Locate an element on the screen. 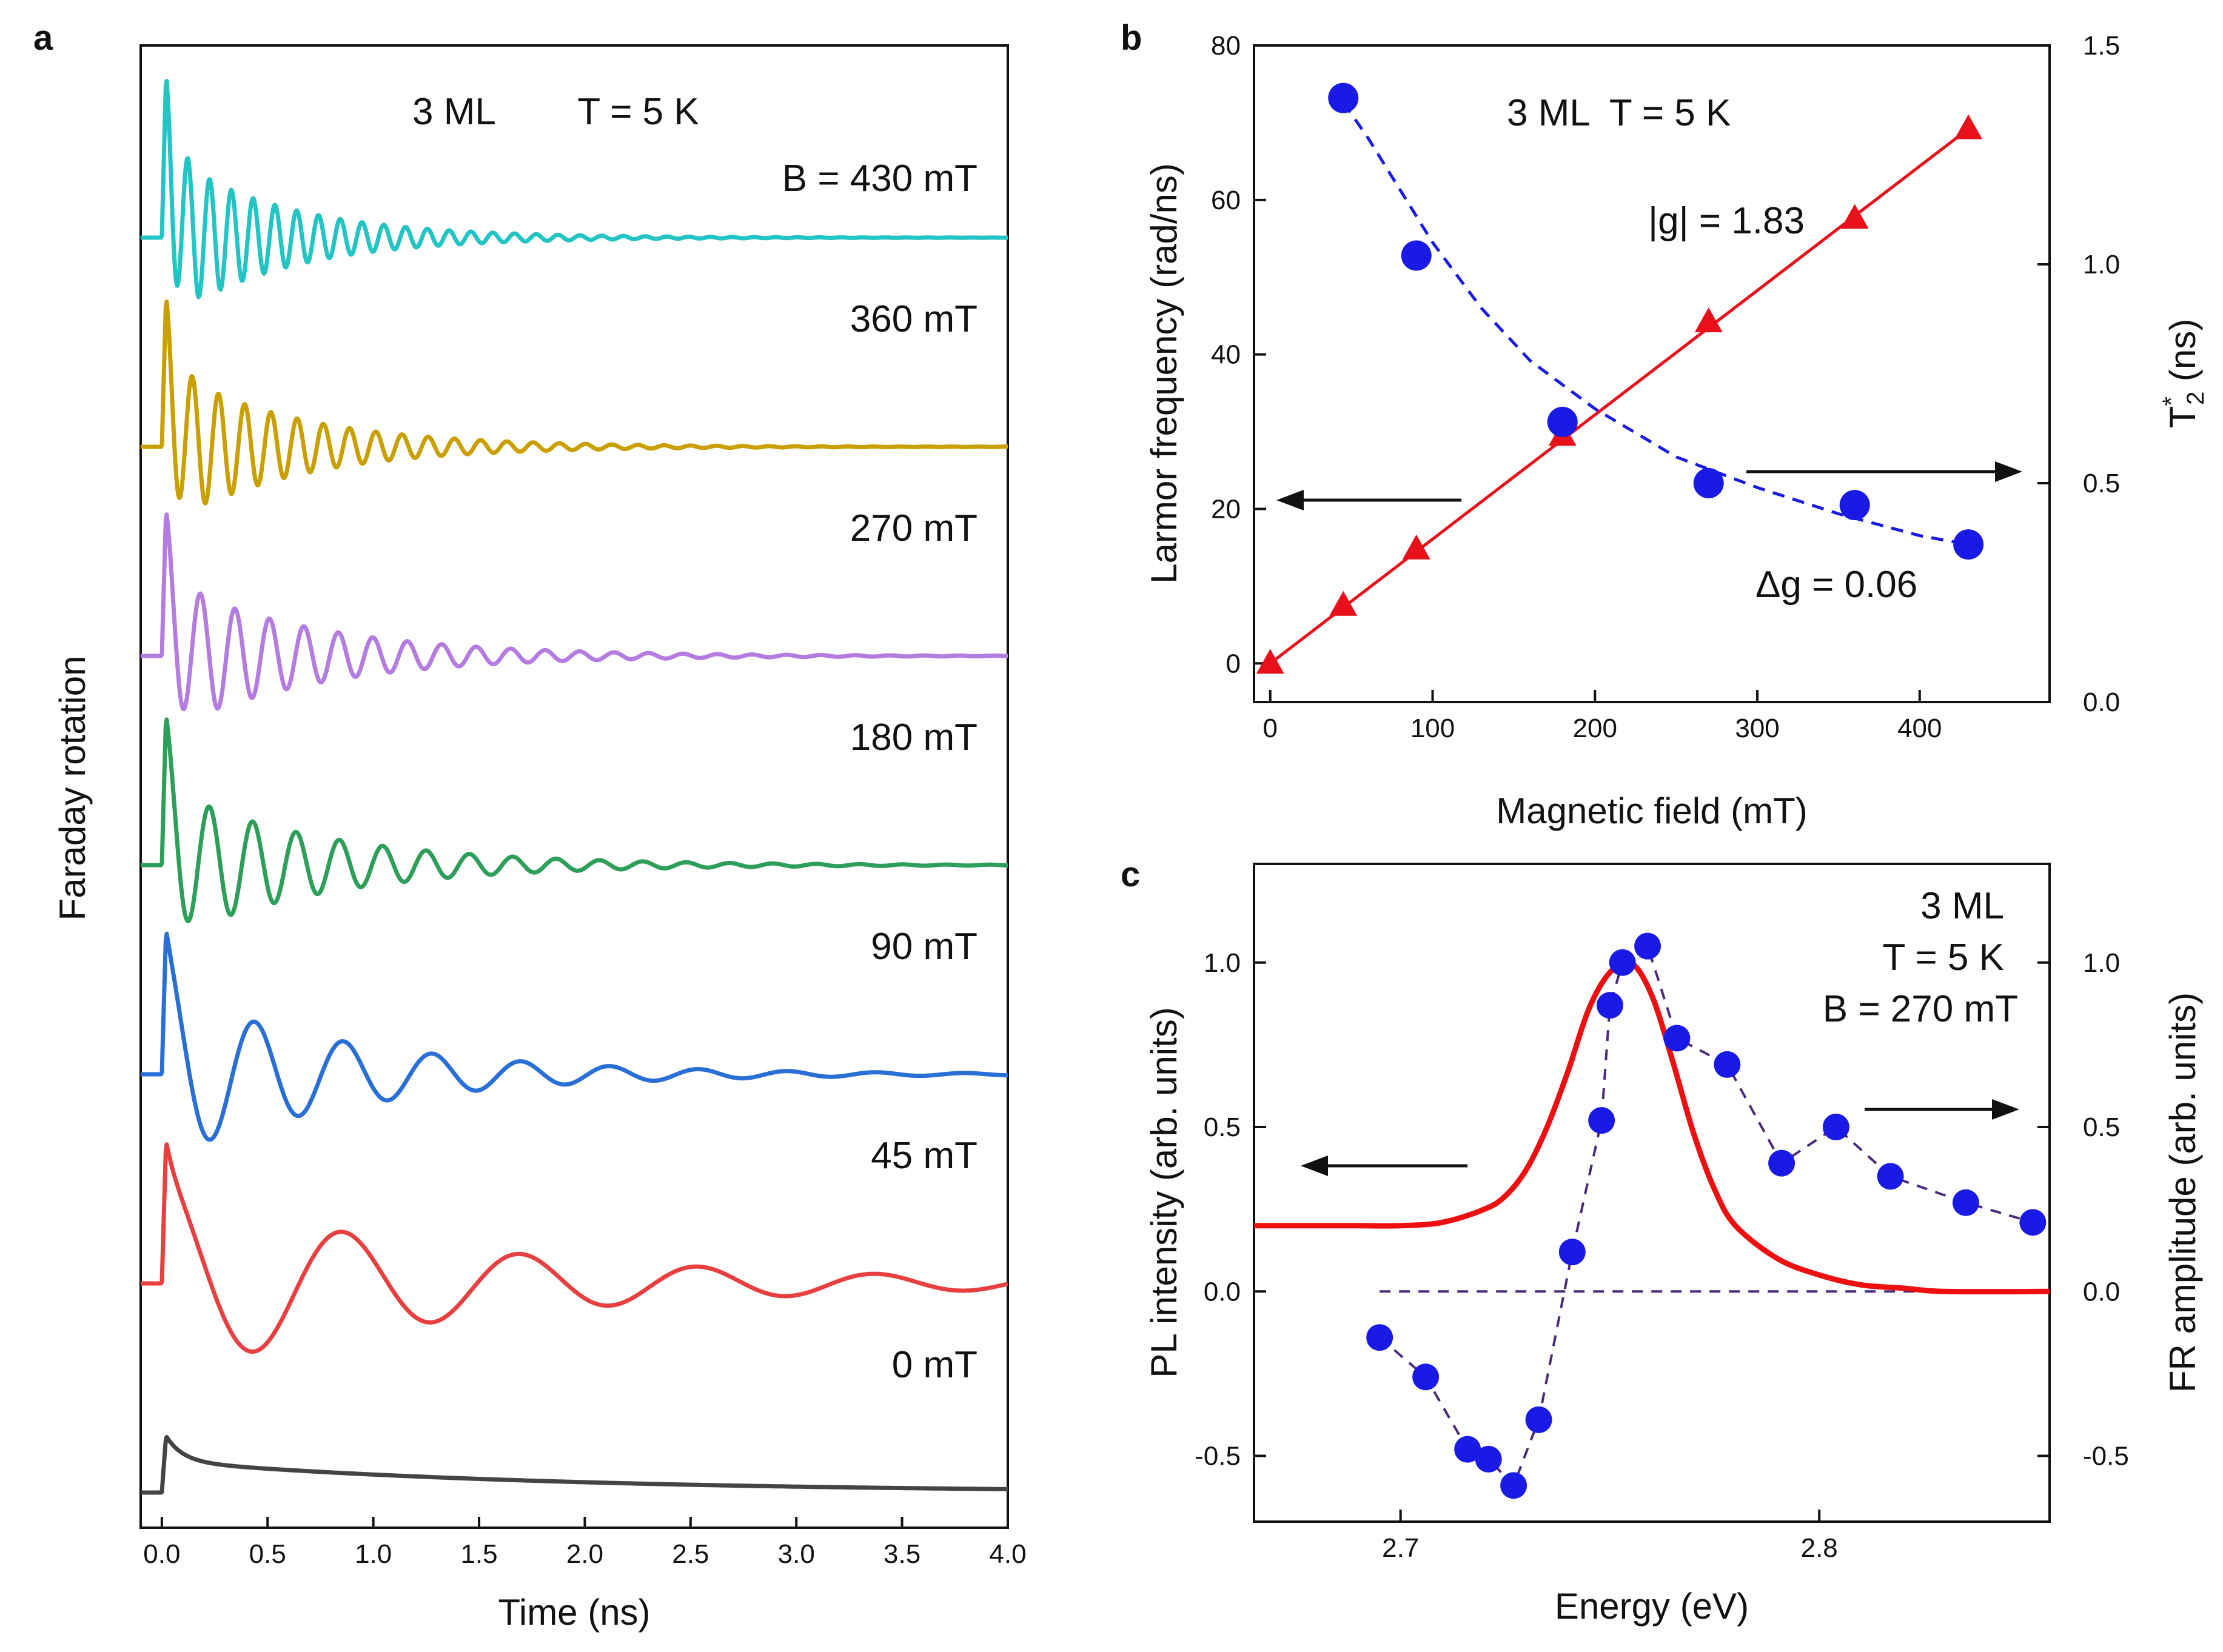 This screenshot has height=1652, width=2223. a-xtick-label: 1.5 is located at coordinates (479, 1554).